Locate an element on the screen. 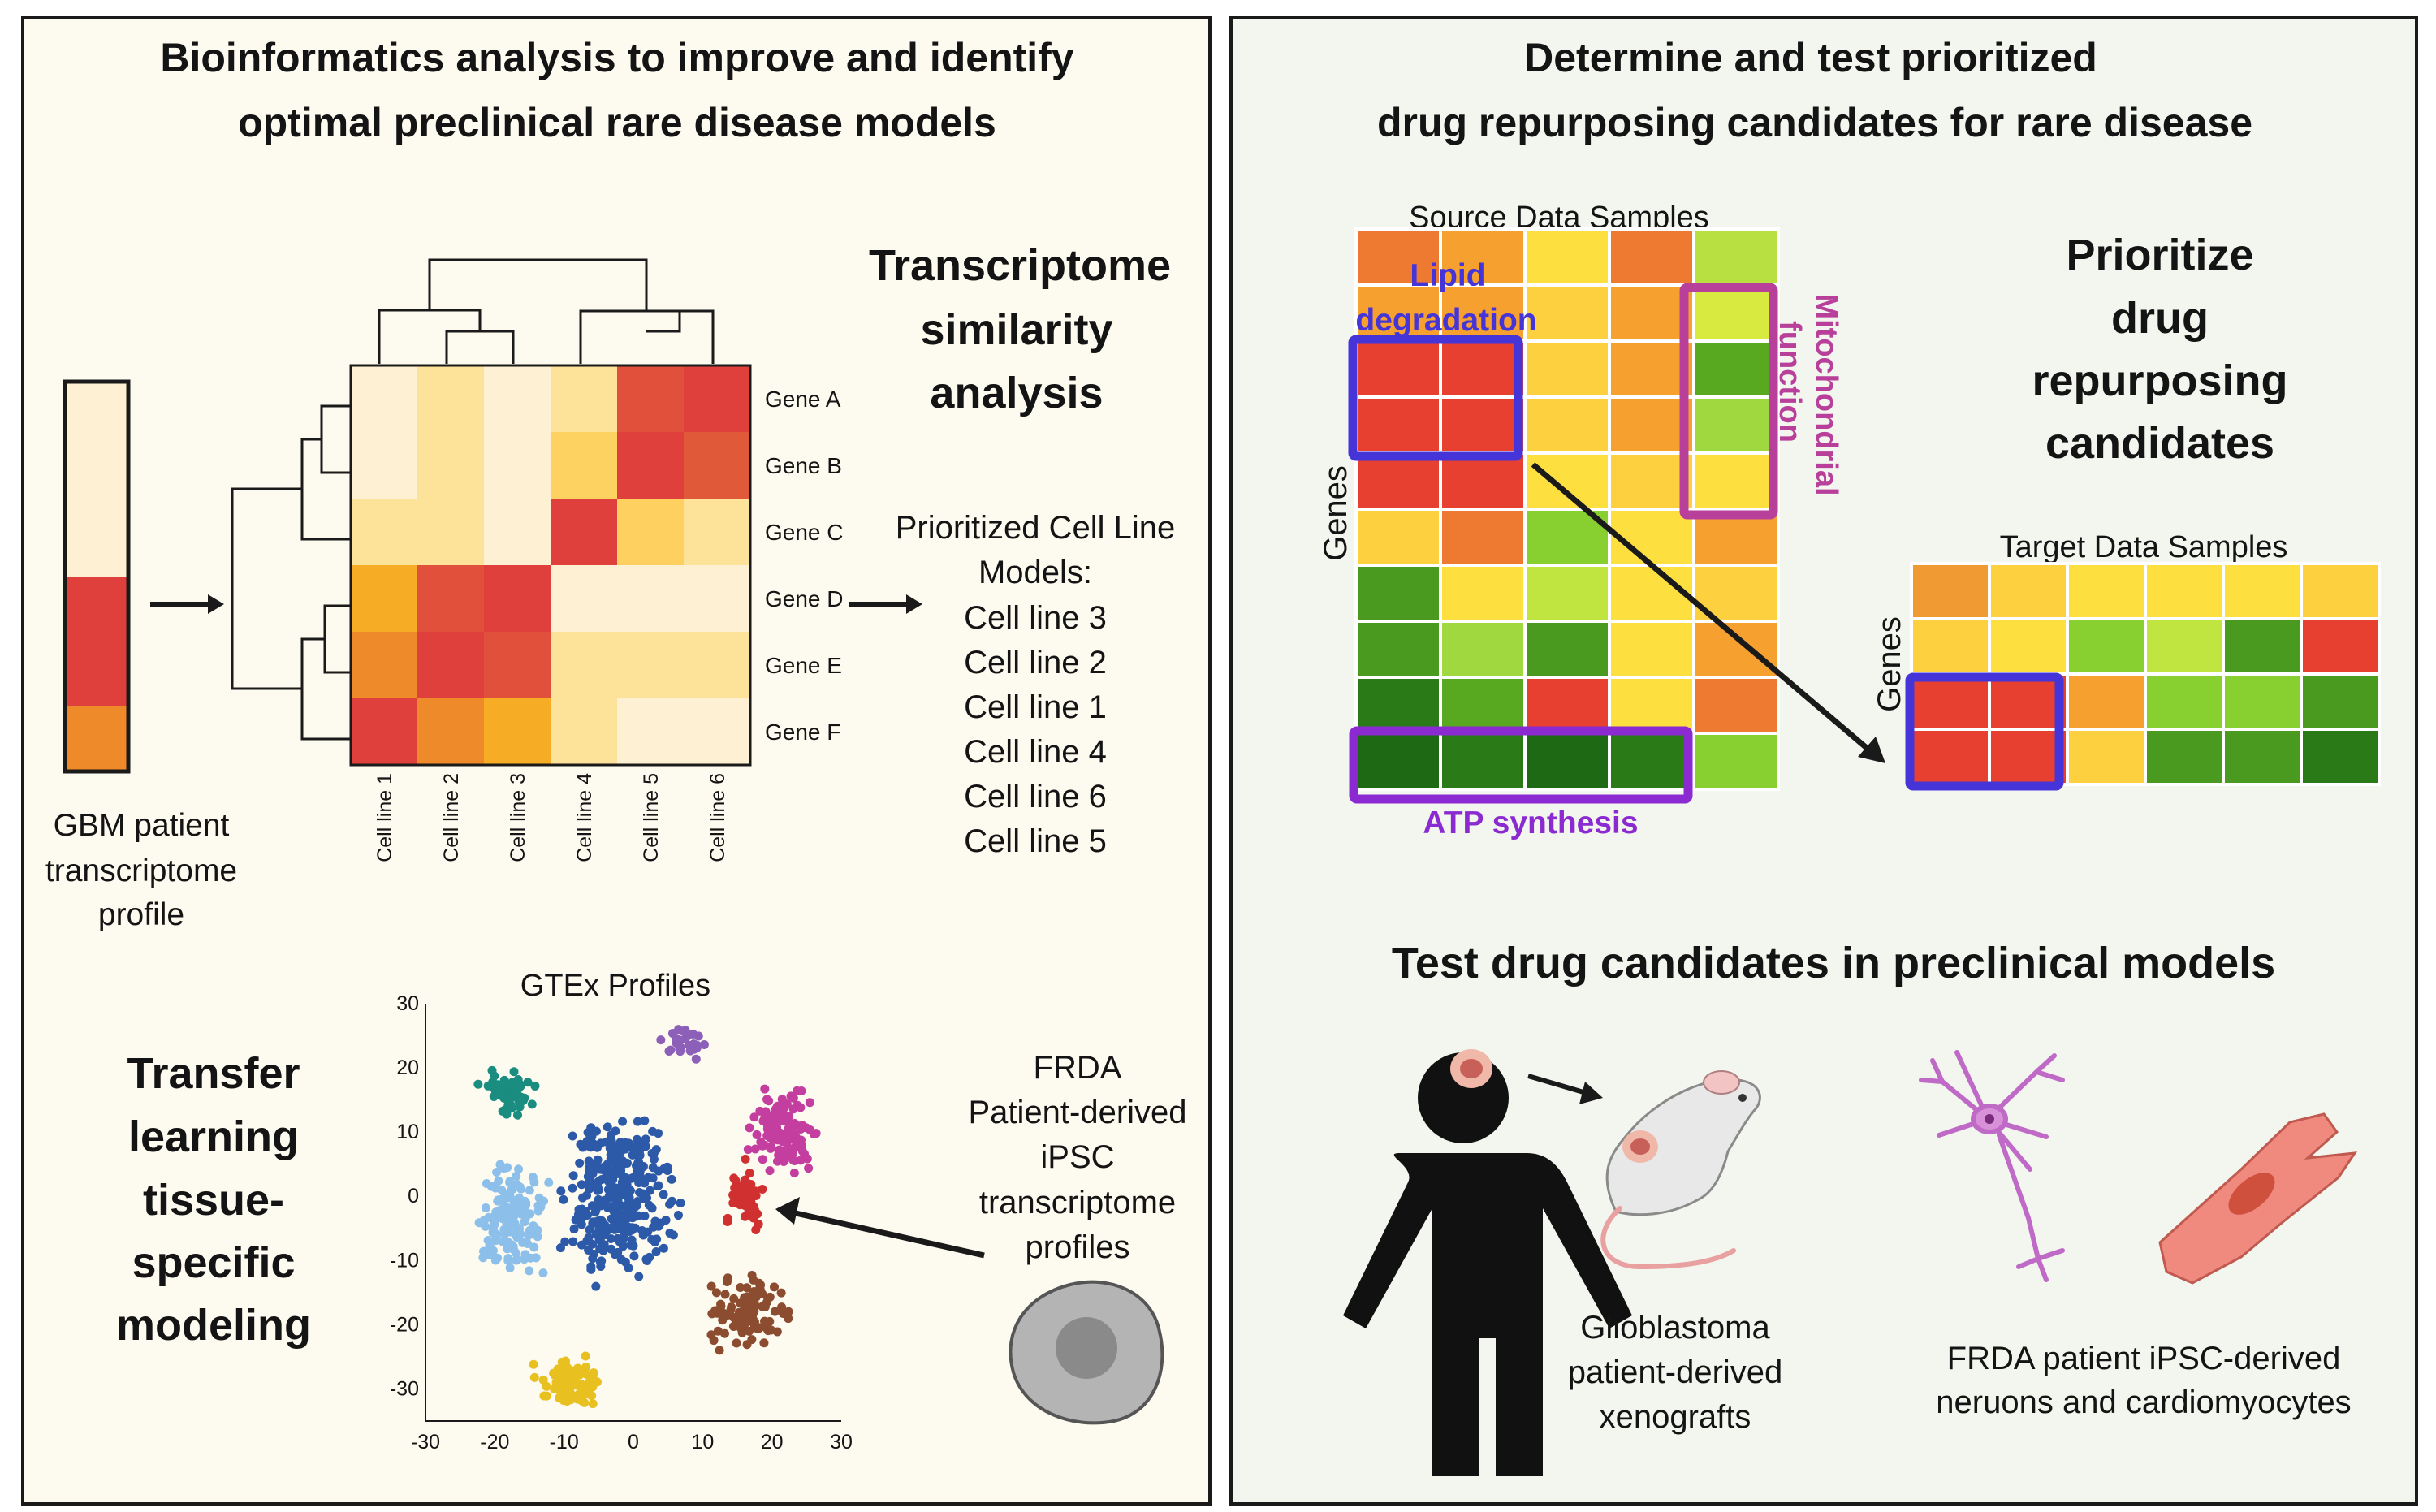  prioritize-title-line3: repurposing is located at coordinates (2160, 380).